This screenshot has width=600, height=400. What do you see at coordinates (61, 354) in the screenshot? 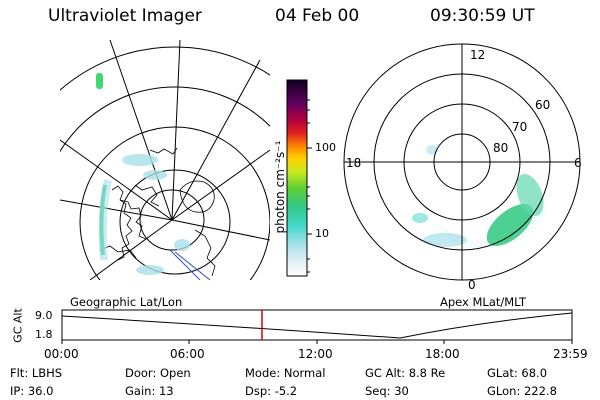
I see `timeline-xtick-0000: 00:00` at bounding box center [61, 354].